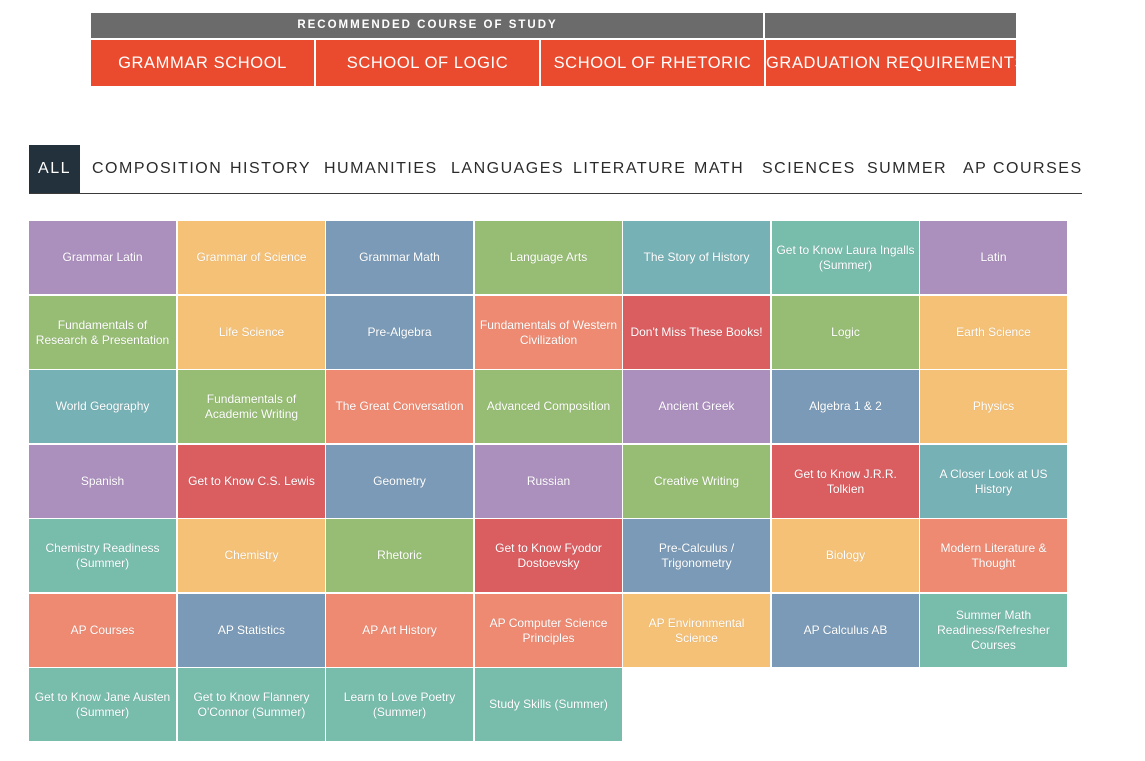 This screenshot has height=761, width=1145. What do you see at coordinates (895, 63) in the screenshot?
I see `graduation-requirements-button: GRADUATION REQUIREMENTS` at bounding box center [895, 63].